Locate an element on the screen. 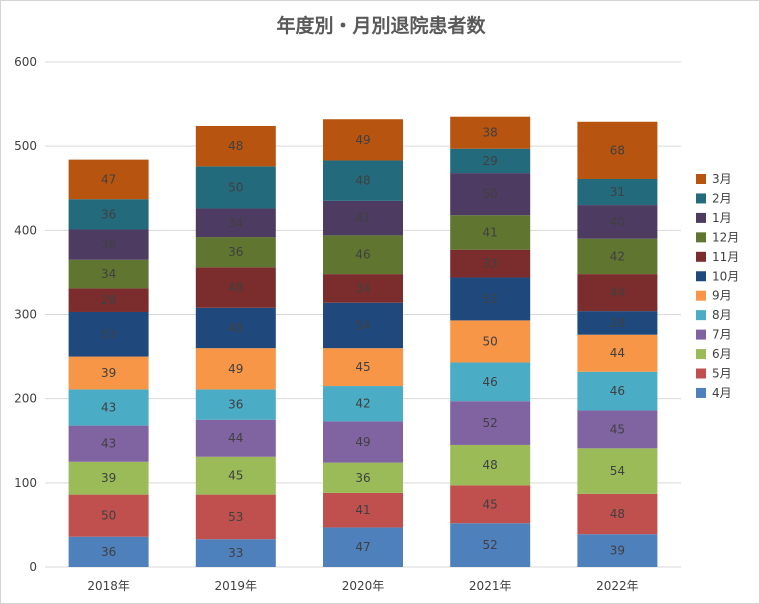  y-tick-label: 500 is located at coordinates (25, 146).